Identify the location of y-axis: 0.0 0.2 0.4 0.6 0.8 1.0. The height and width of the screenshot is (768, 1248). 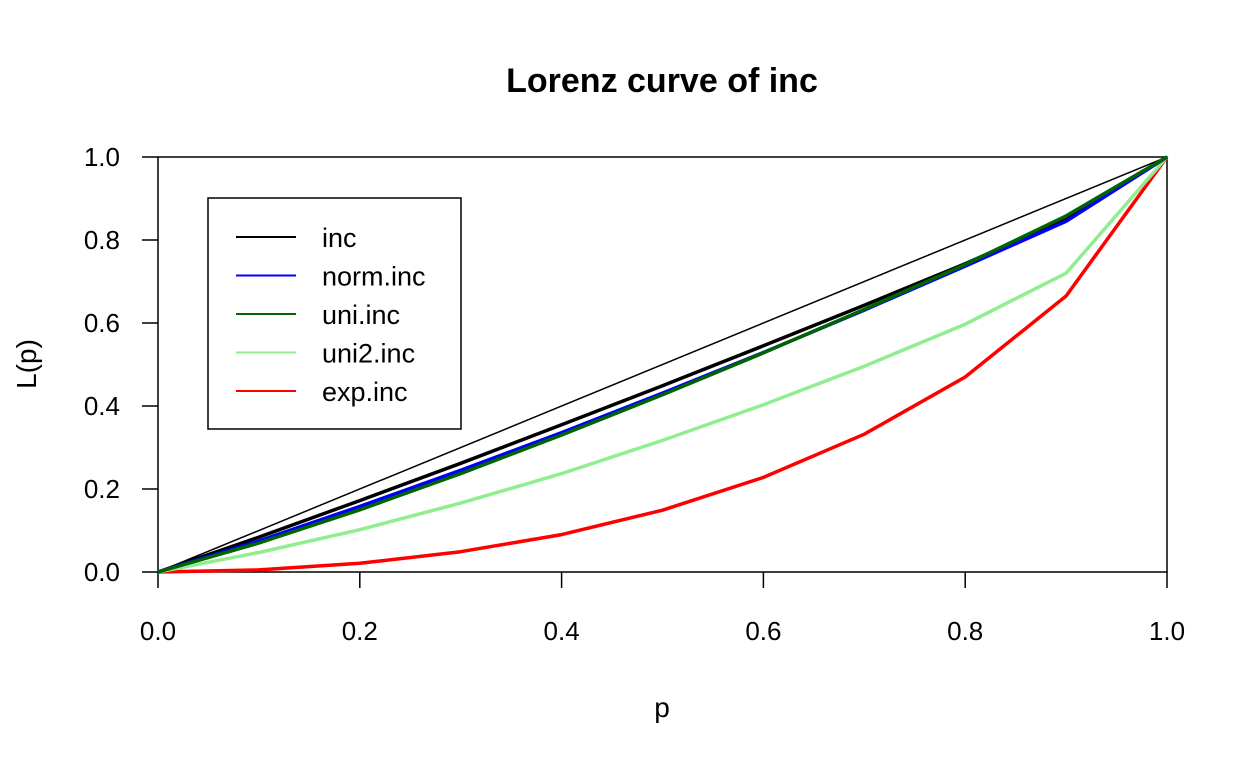
(121, 364).